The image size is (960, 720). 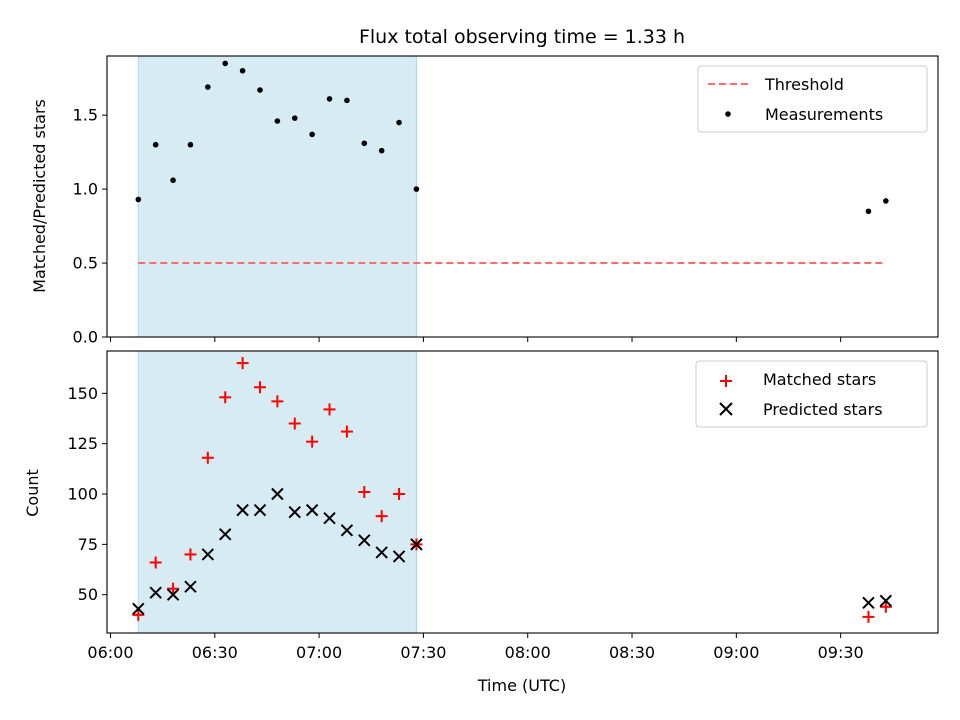 I want to click on x-tick-label: 08:00, so click(x=528, y=652).